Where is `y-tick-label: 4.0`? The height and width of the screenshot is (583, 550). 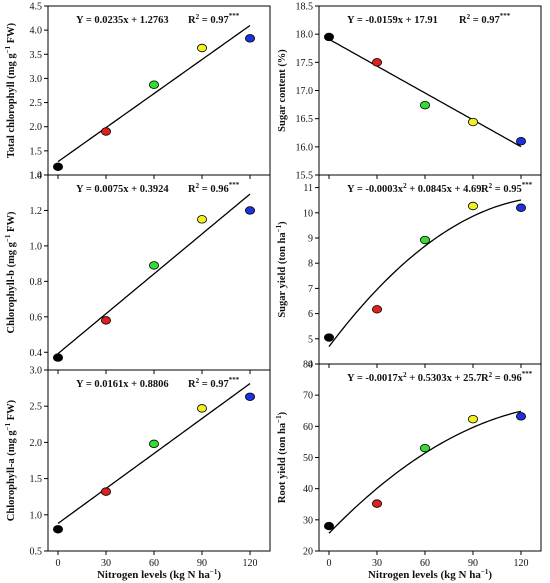
y-tick-label: 4.0 is located at coordinates (36, 31).